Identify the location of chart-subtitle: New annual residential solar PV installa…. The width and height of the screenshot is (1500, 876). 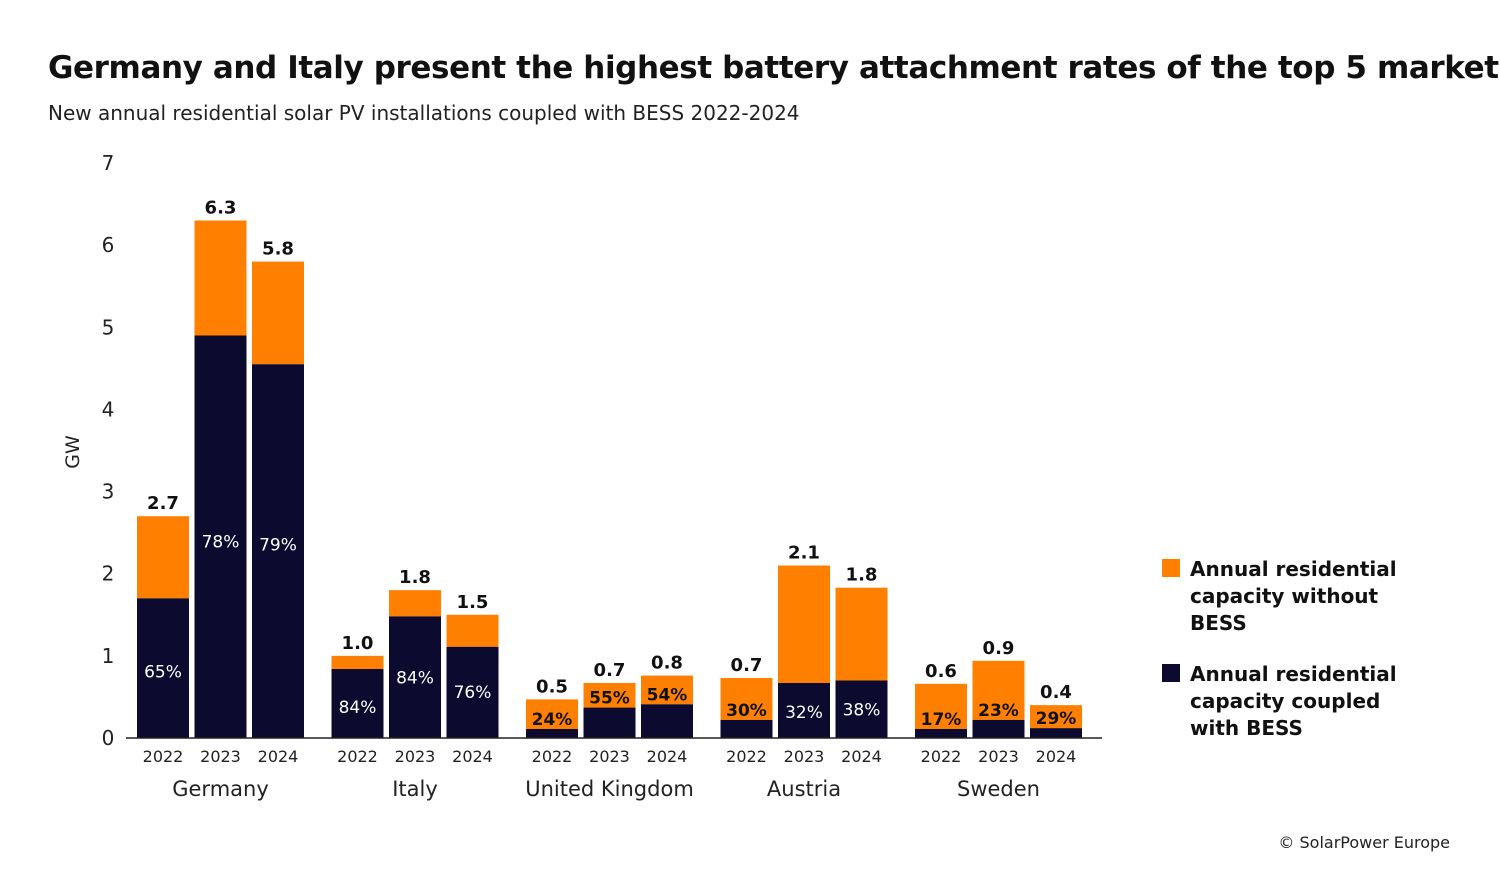
(424, 113).